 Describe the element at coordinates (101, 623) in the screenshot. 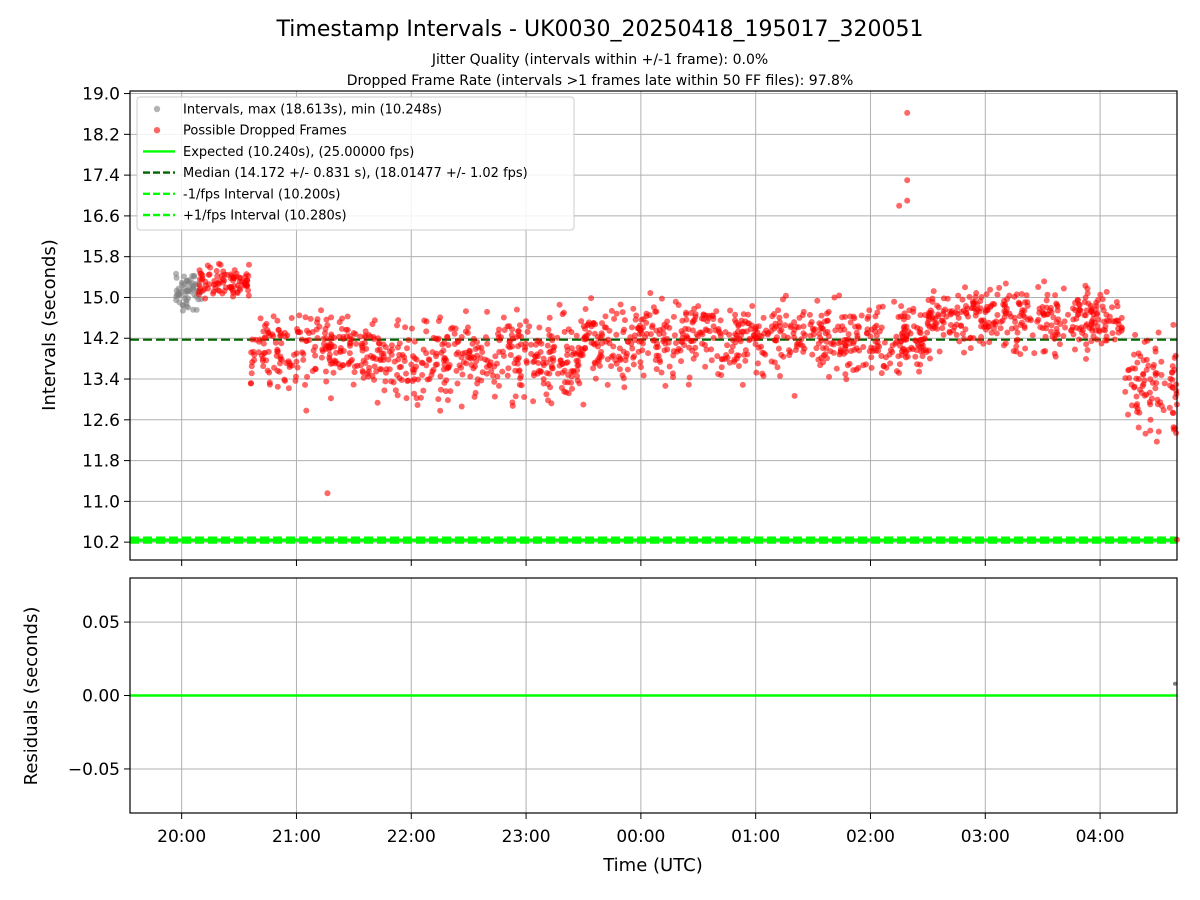

I see `bottom-y-tick-label: 0.05` at that location.